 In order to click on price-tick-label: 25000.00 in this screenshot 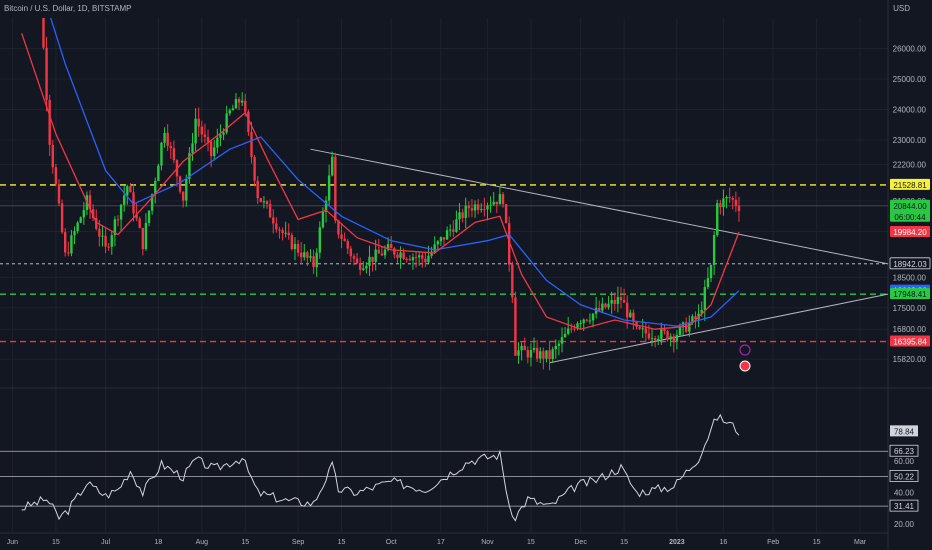, I will do `click(910, 79)`.